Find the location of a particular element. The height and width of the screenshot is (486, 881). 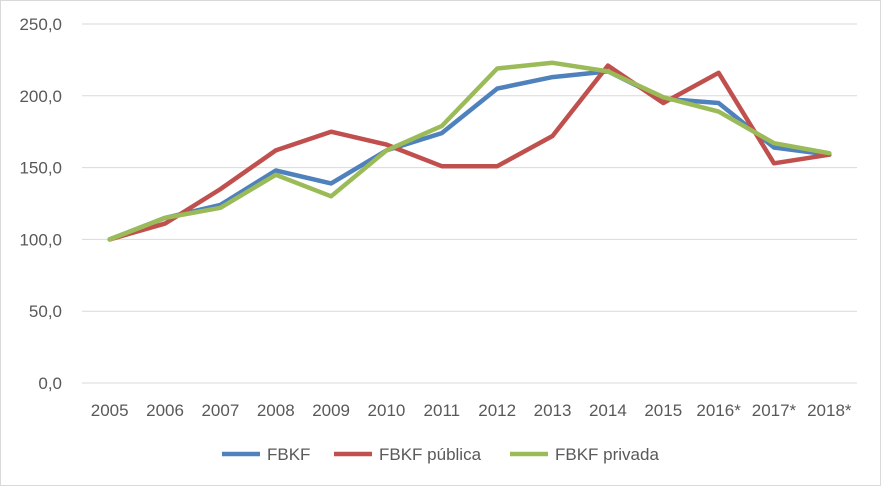

y-tick-label: 50,0 is located at coordinates (45, 311).